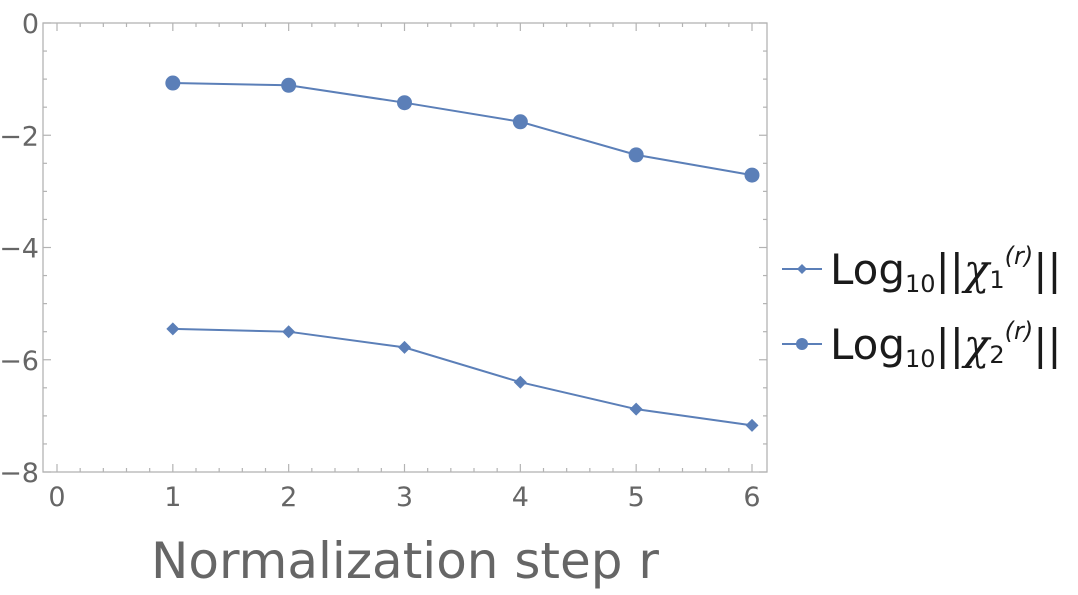 This screenshot has height=595, width=1078. I want to click on x-tick-label: 2, so click(288, 497).